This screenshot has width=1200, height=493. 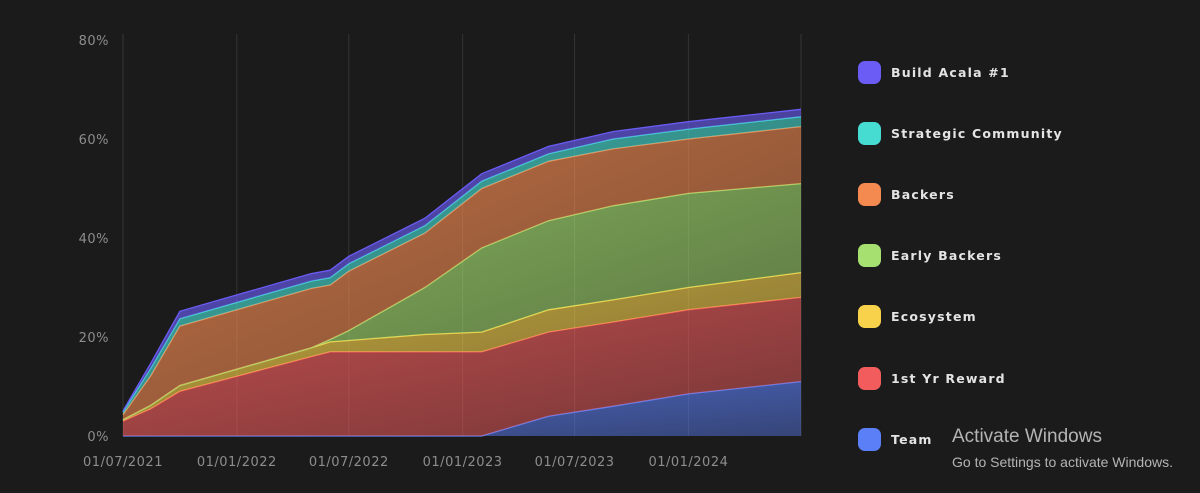 I want to click on area-team, so click(x=462, y=408).